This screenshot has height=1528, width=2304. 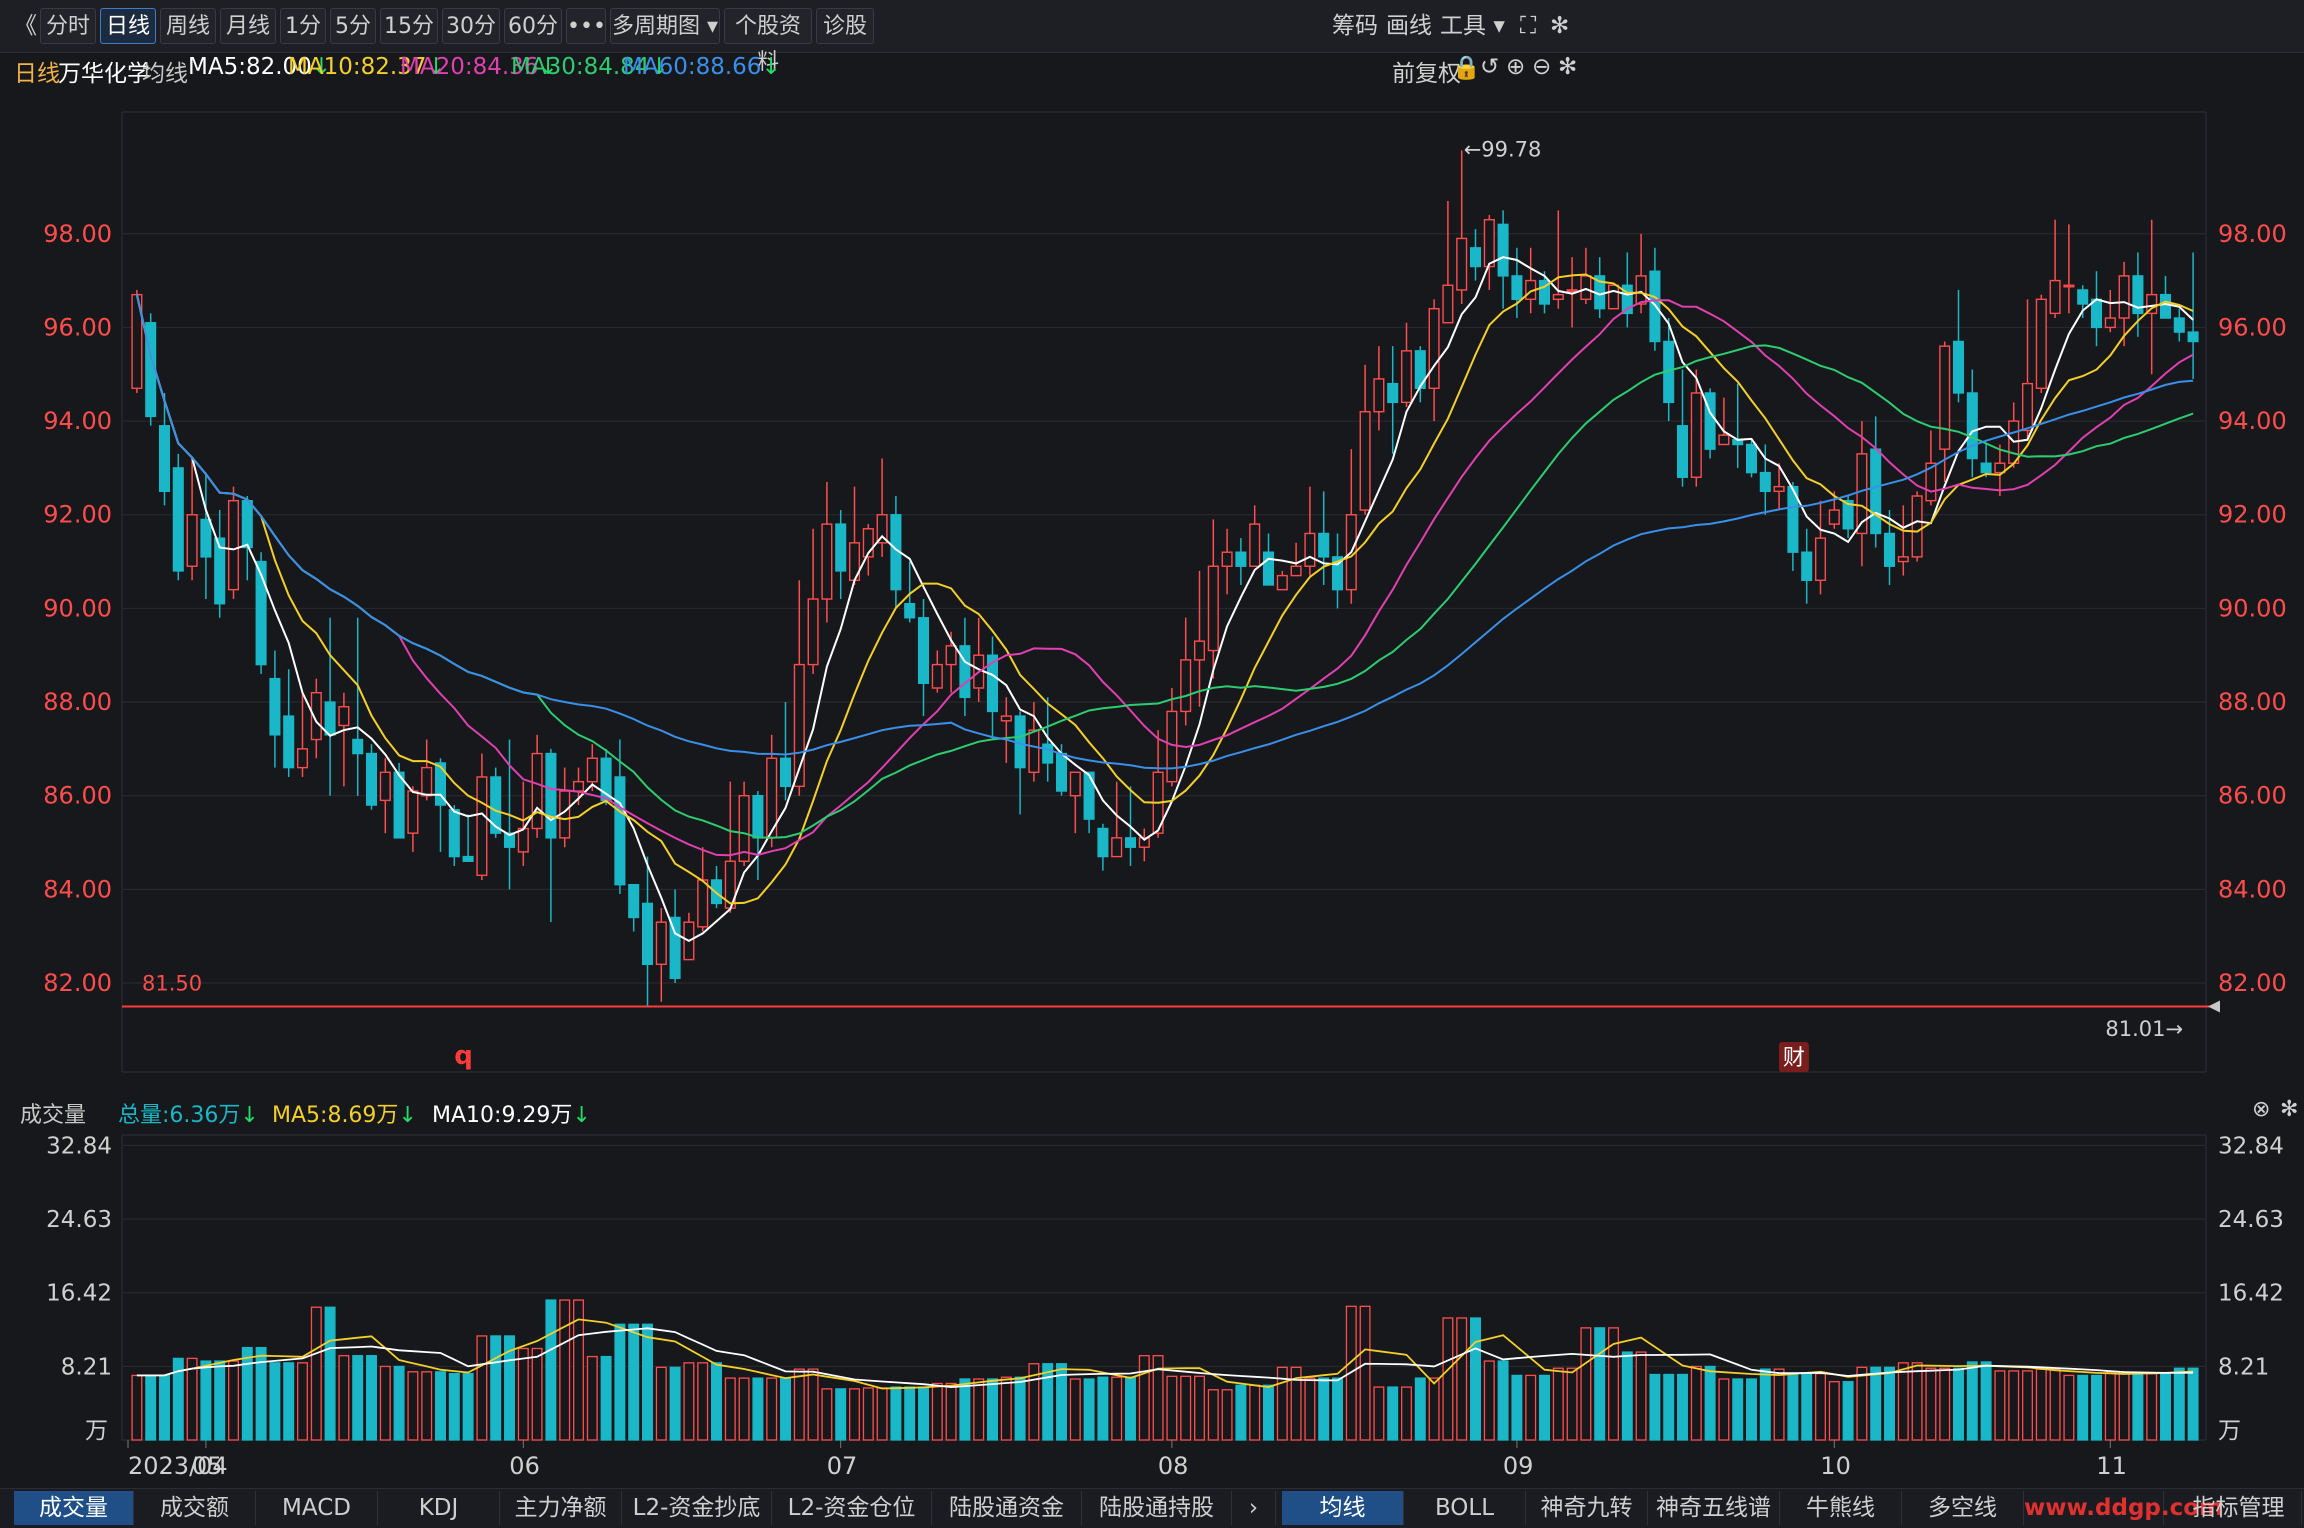 What do you see at coordinates (303, 26) in the screenshot?
I see `period-tab-1min: 1分` at bounding box center [303, 26].